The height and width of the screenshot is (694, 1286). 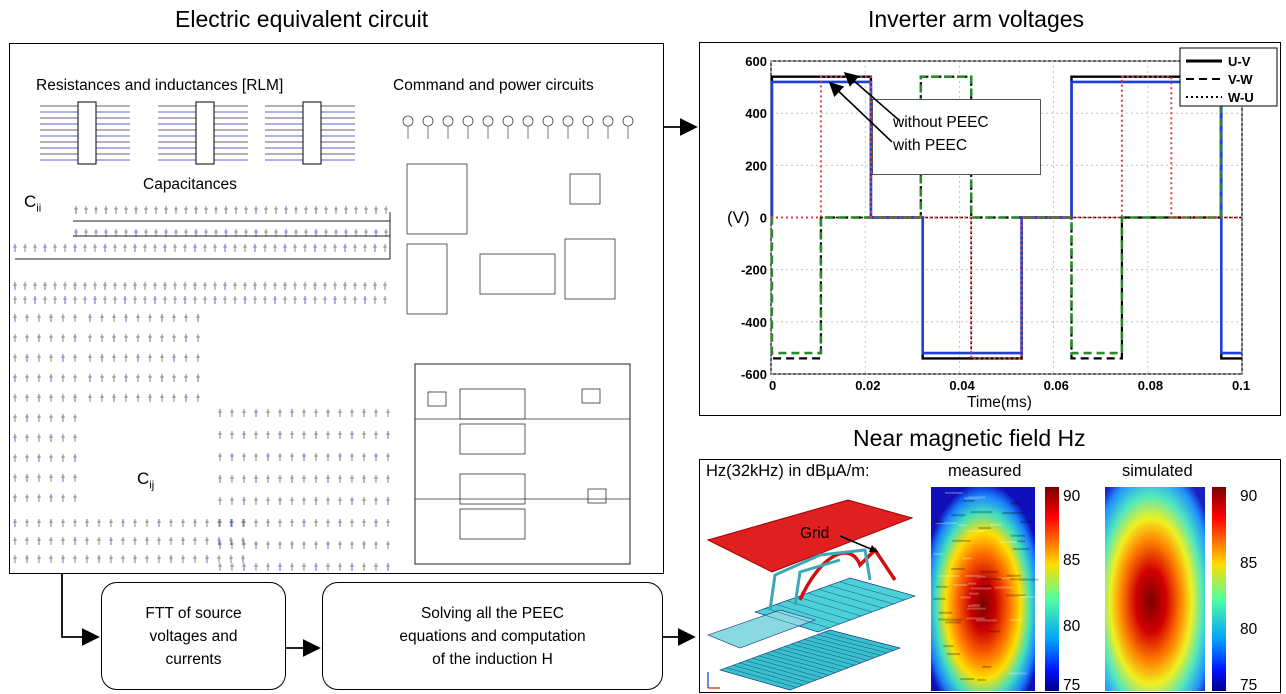 I want to click on pcb-3d-model, so click(x=811, y=595).